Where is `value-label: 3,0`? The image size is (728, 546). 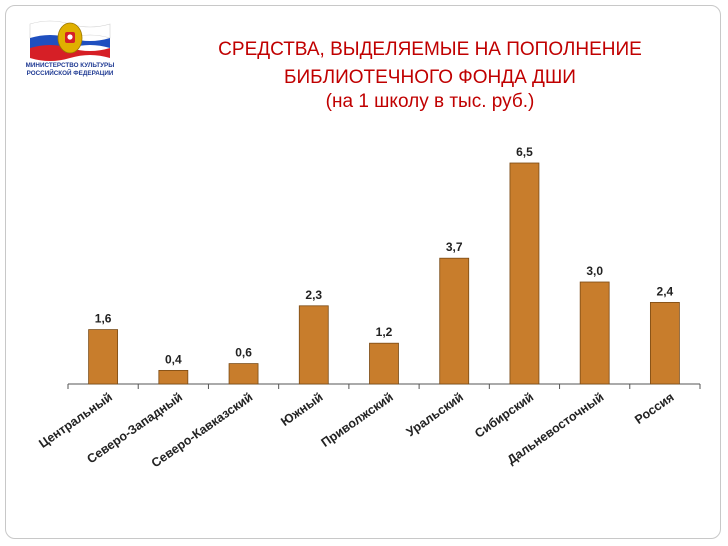 value-label: 3,0 is located at coordinates (594, 271).